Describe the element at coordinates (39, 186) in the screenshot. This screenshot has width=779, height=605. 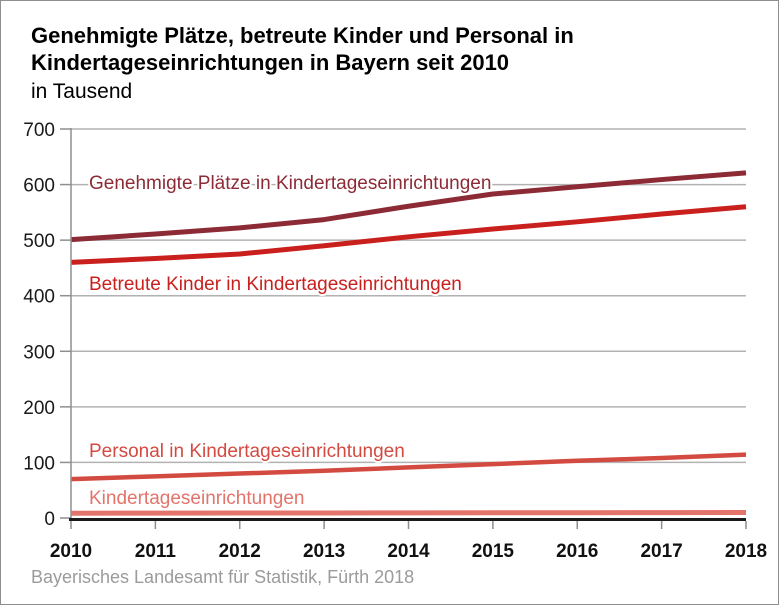
I see `y-axis-label: 600` at that location.